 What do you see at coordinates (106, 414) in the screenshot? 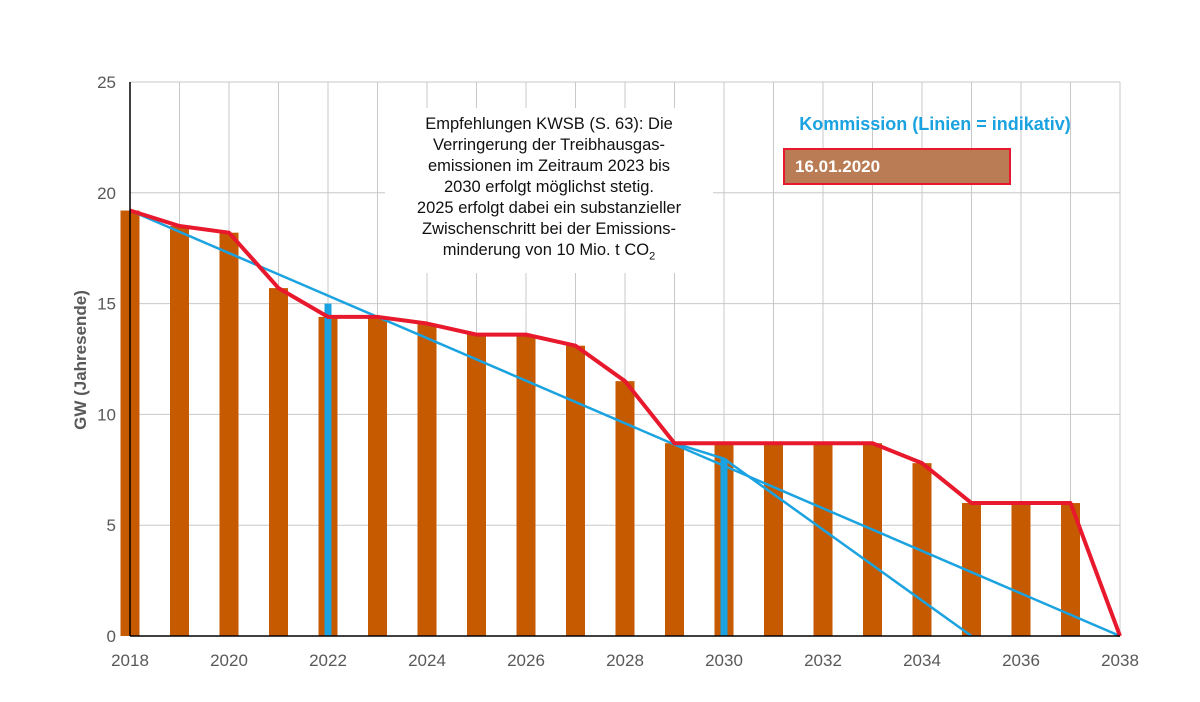
I see `y-tick-label: 10` at bounding box center [106, 414].